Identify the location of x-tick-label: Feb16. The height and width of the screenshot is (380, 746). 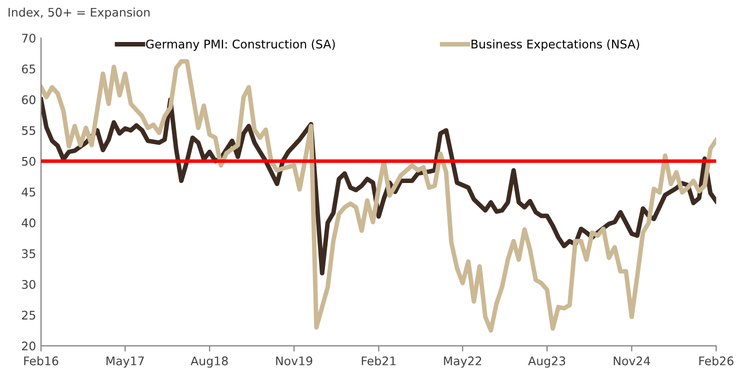
(41, 361).